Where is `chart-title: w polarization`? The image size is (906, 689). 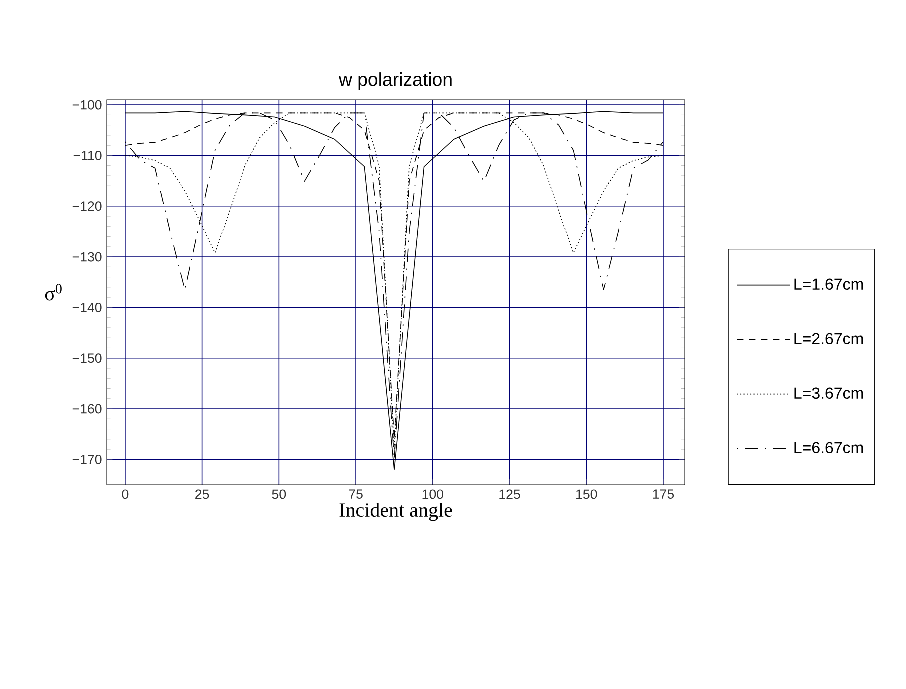
chart-title: w polarization is located at coordinates (395, 81).